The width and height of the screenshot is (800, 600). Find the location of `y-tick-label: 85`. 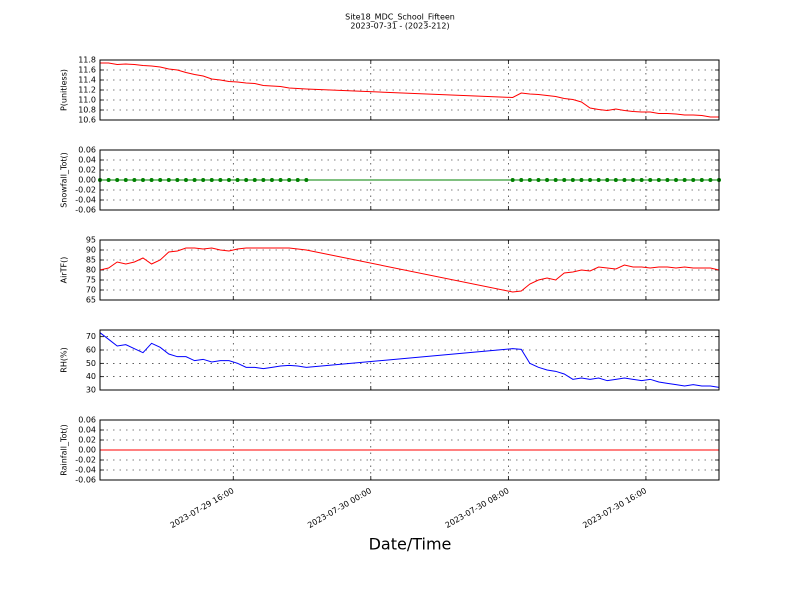

y-tick-label: 85 is located at coordinates (91, 260).